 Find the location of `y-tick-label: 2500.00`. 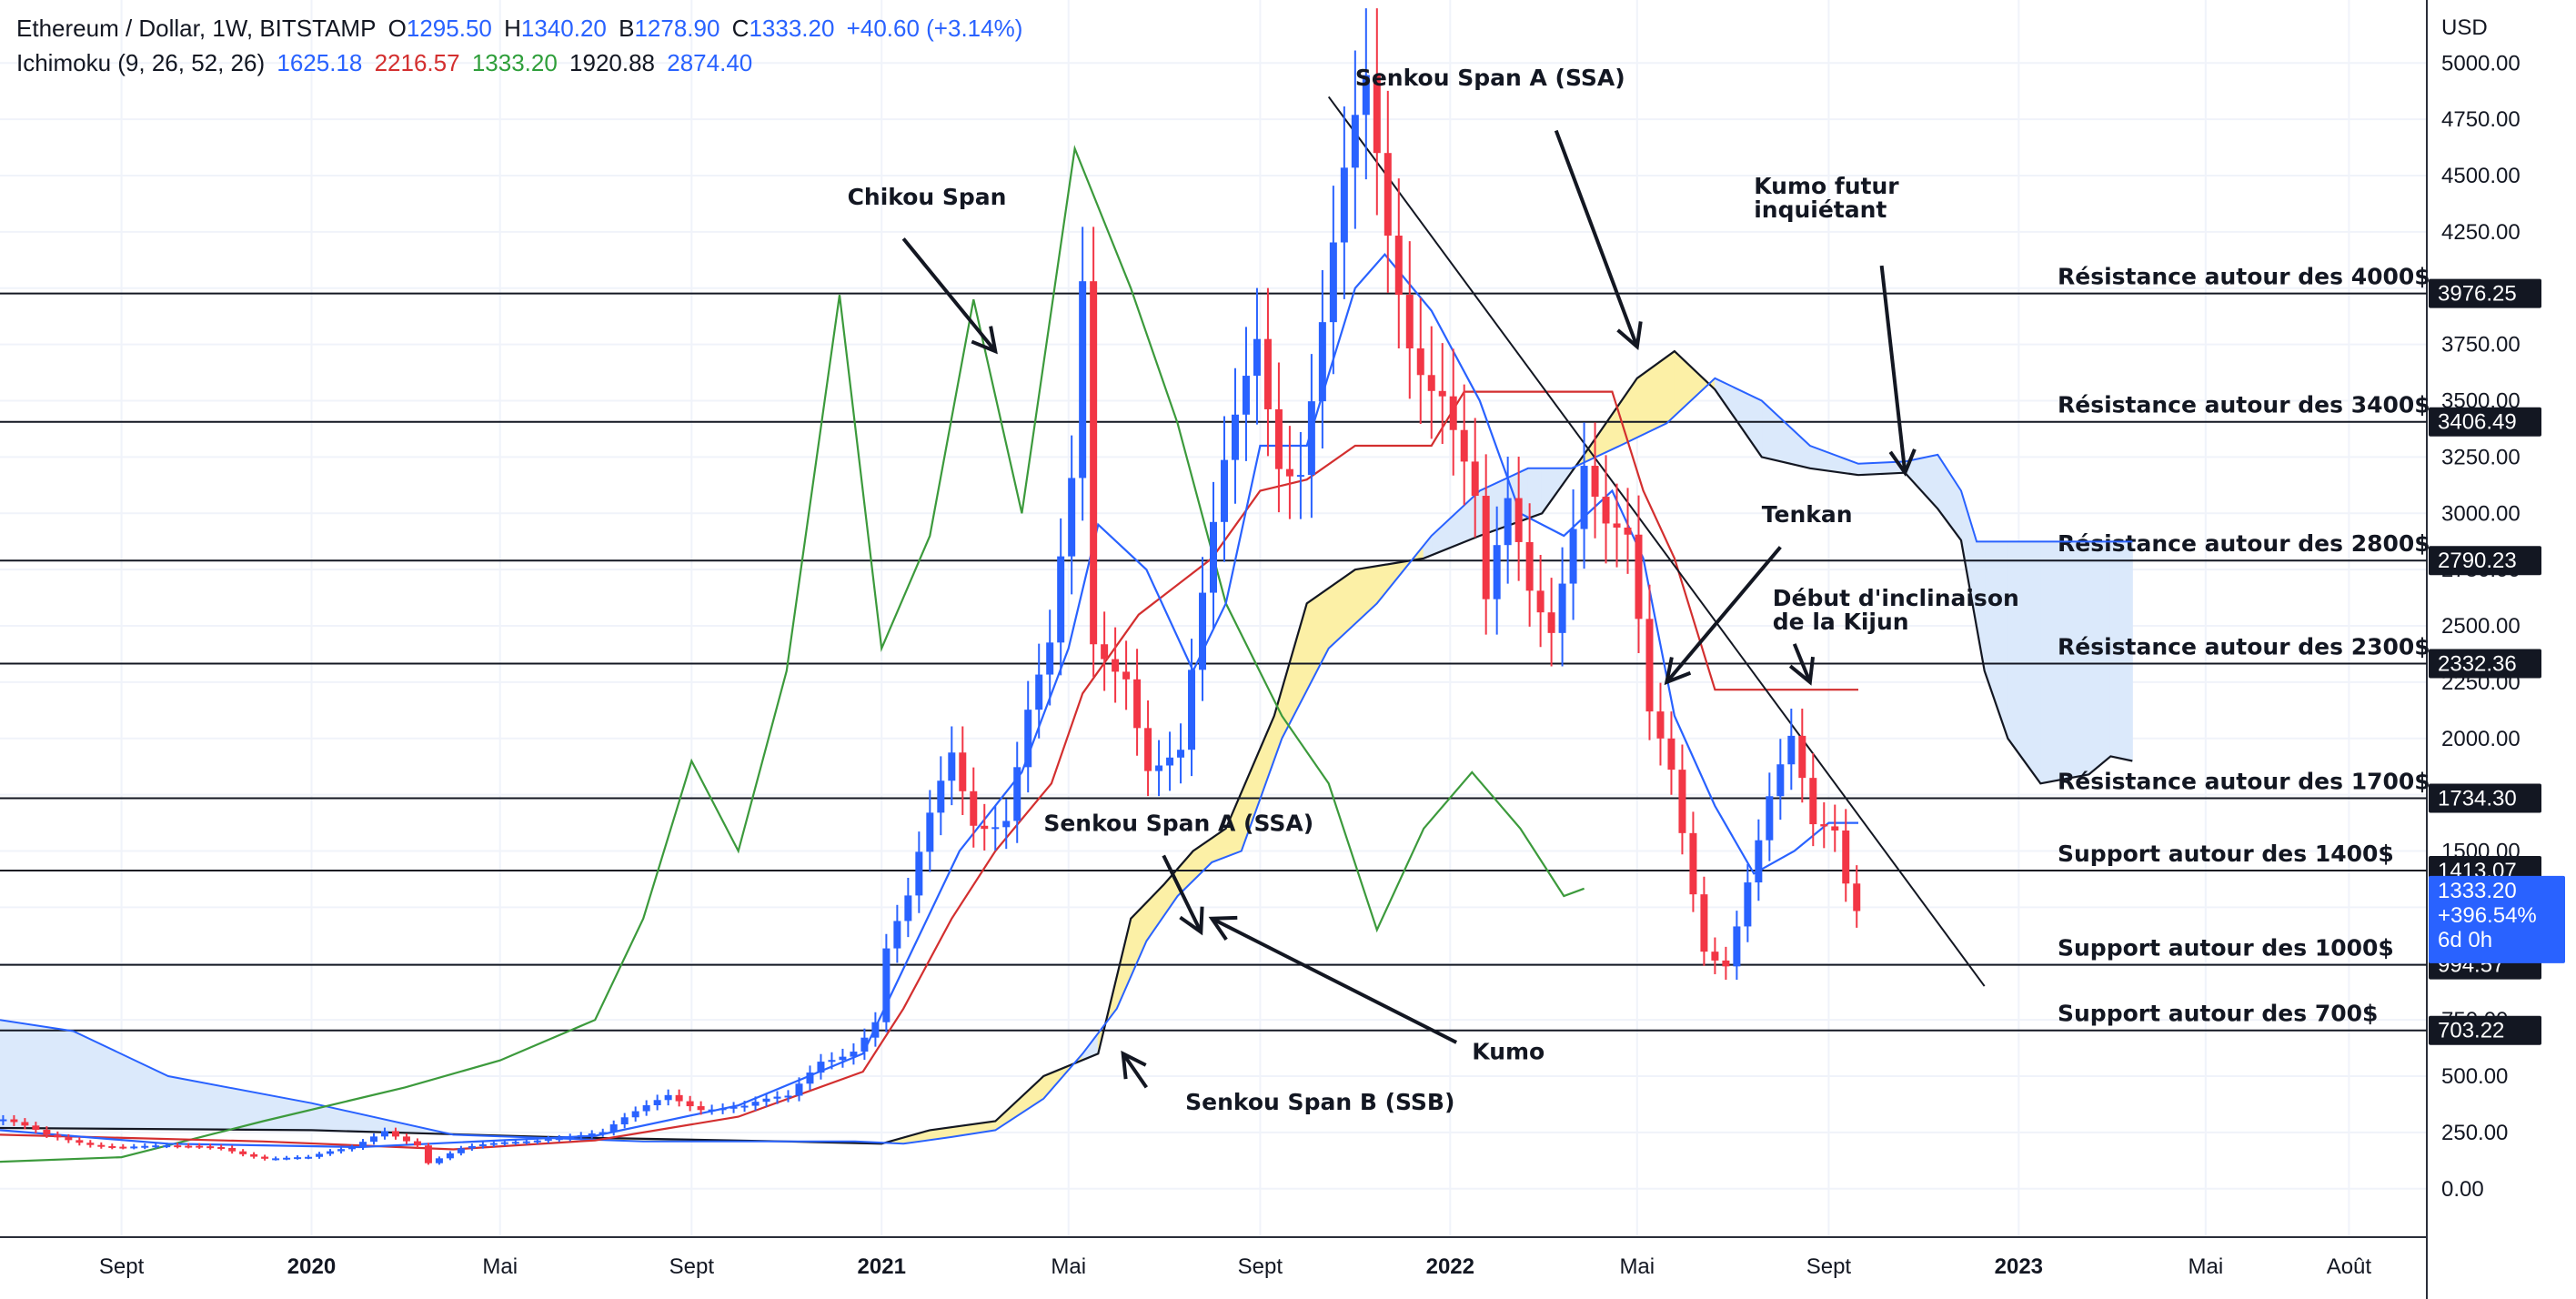

y-tick-label: 2500.00 is located at coordinates (2481, 627).